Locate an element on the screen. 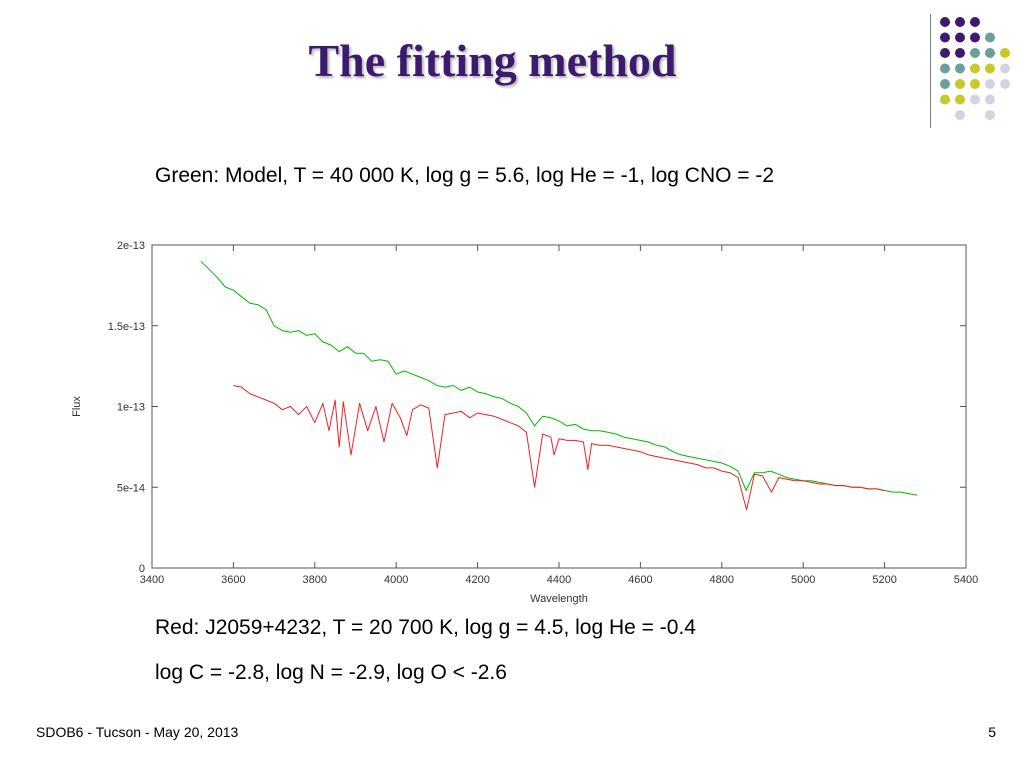 The image size is (1024, 768). x-tick-label: 4800 is located at coordinates (722, 580).